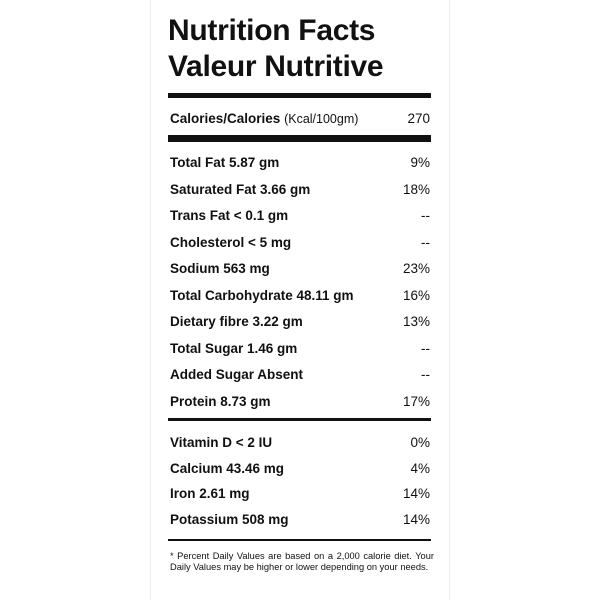 The height and width of the screenshot is (600, 600). Describe the element at coordinates (299, 349) in the screenshot. I see `nutrient-row: Total Sugar 1.46 gm --` at that location.